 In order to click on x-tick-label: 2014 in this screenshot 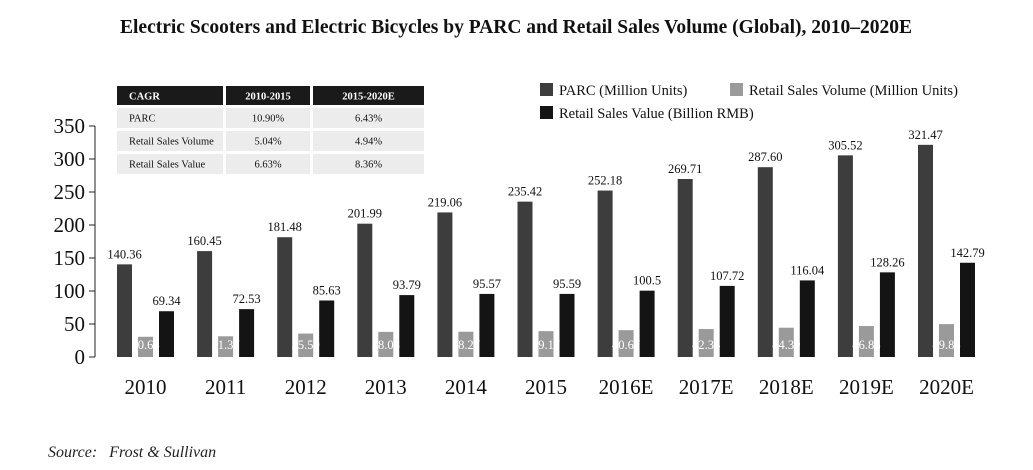, I will do `click(466, 387)`.